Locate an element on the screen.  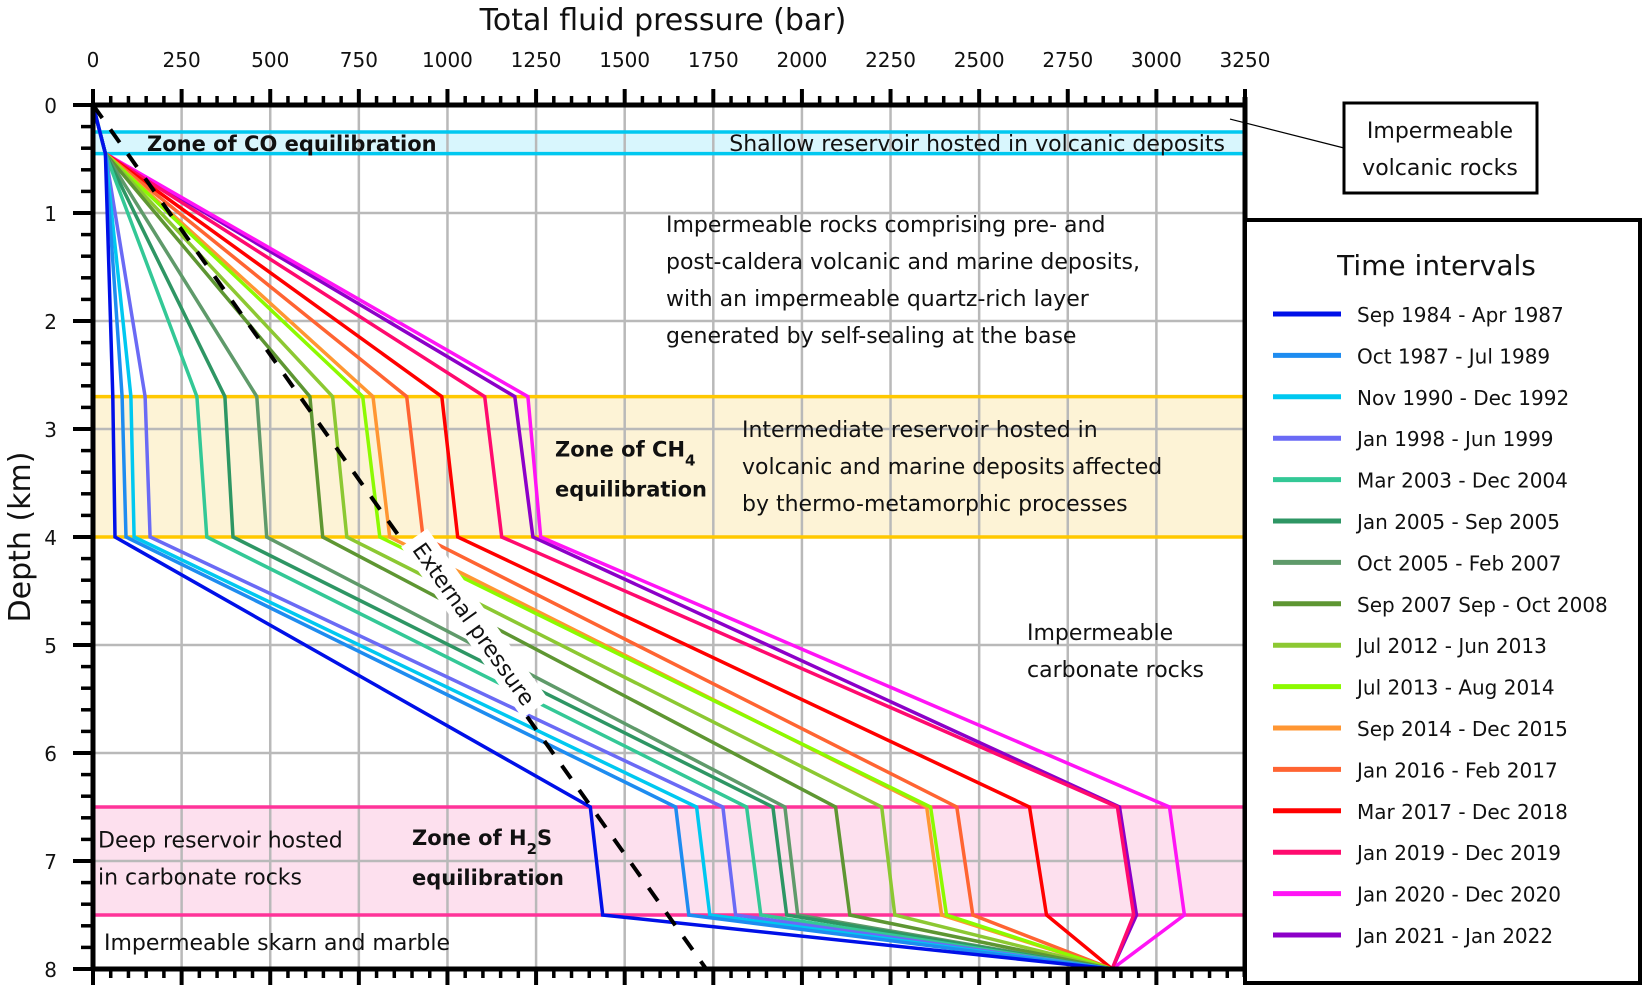
callout-box is located at coordinates (1440, 148).